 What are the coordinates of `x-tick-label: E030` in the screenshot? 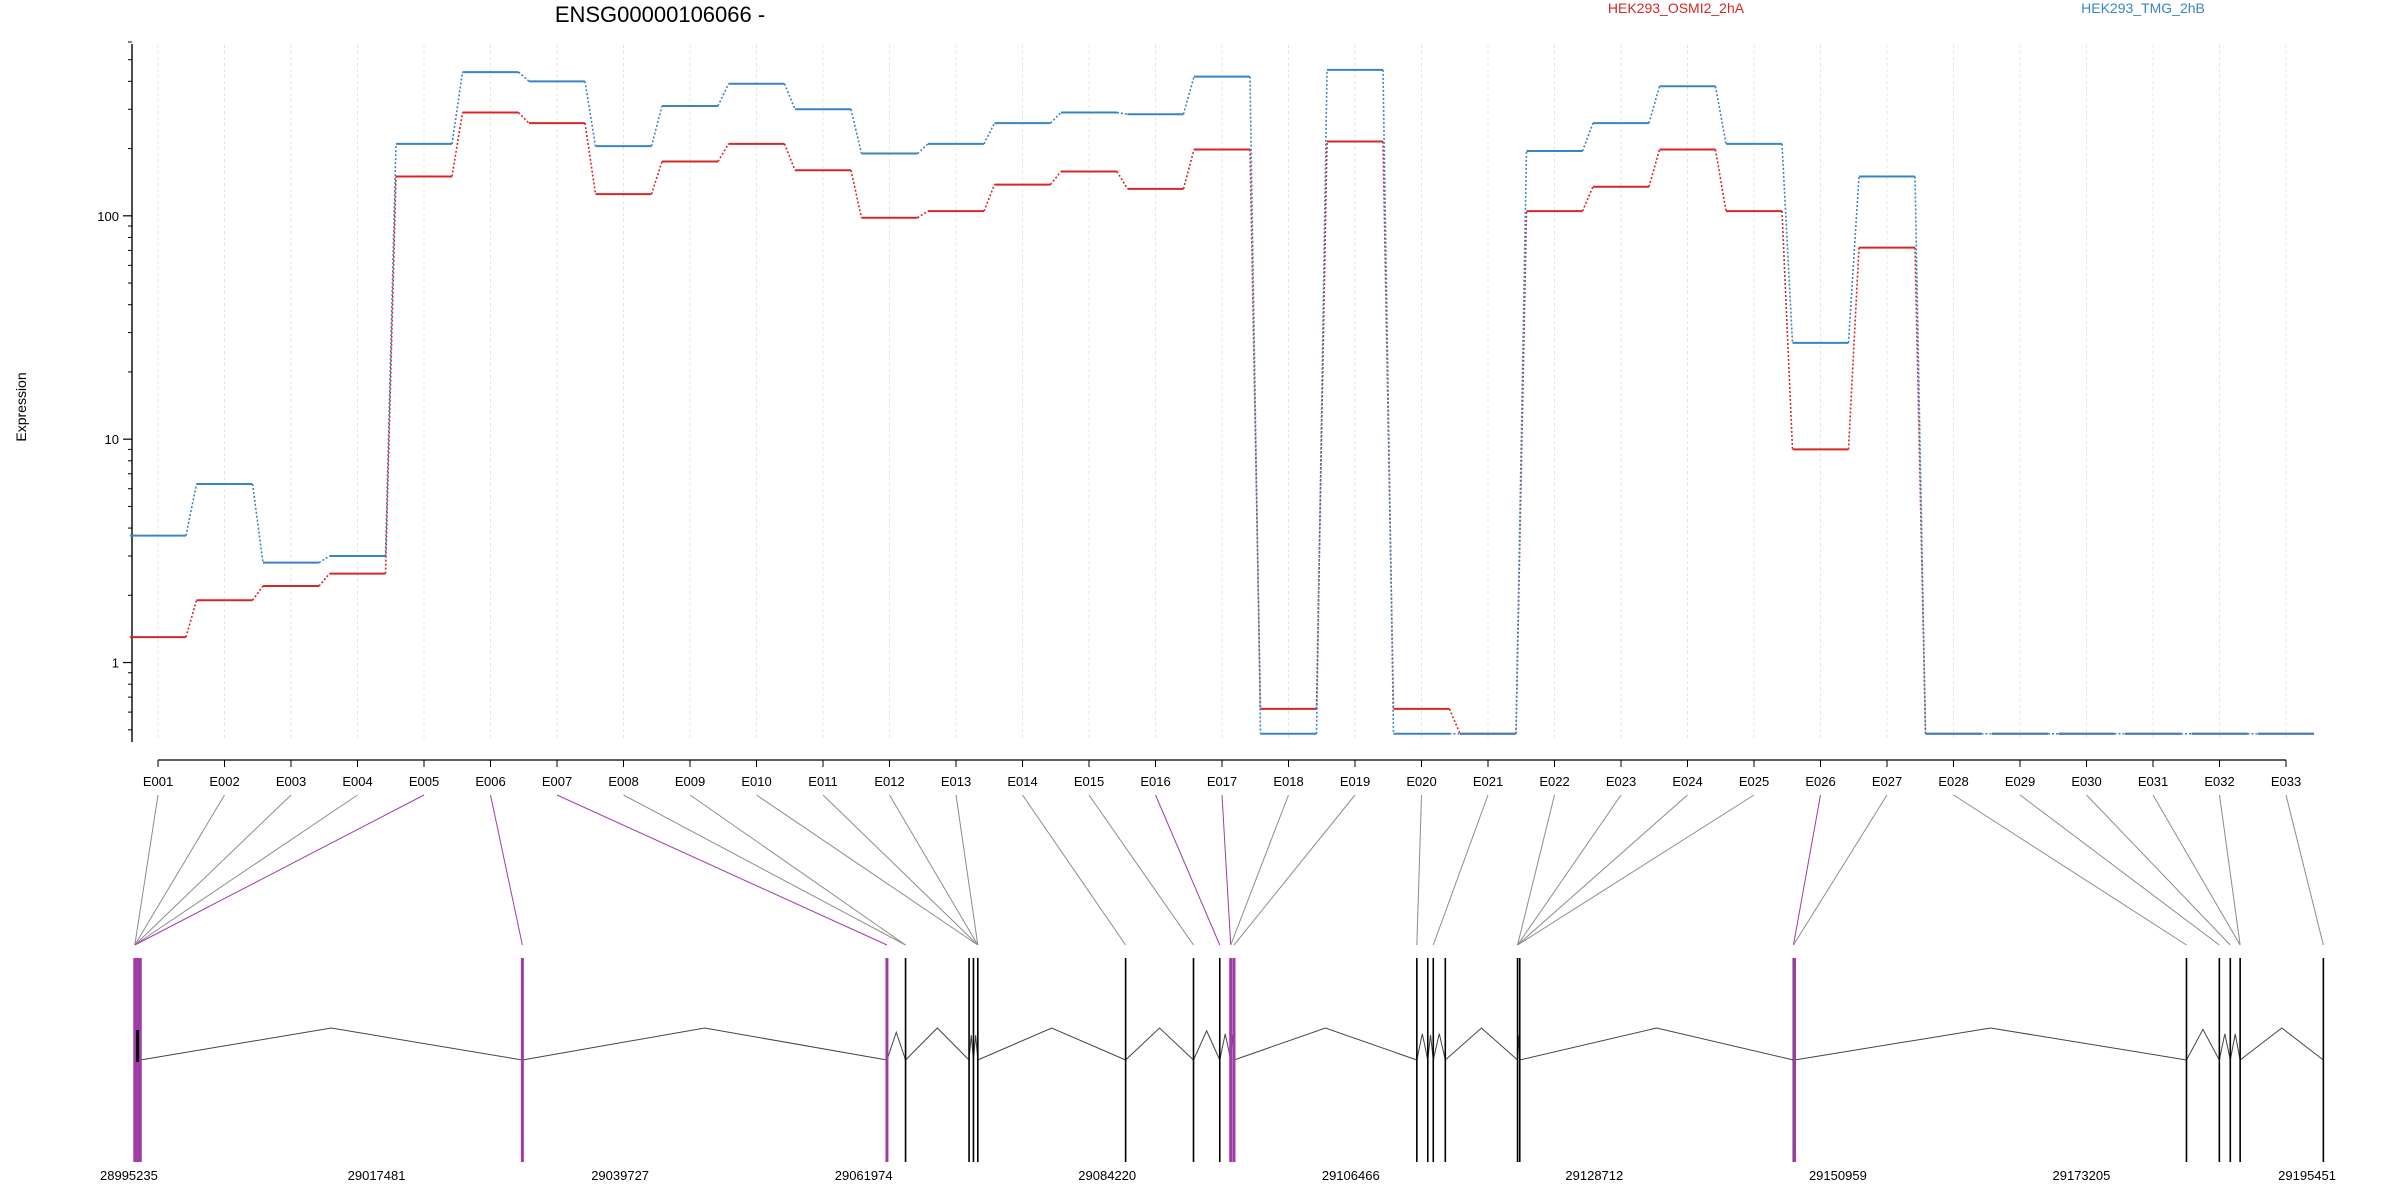 It's located at (2086, 781).